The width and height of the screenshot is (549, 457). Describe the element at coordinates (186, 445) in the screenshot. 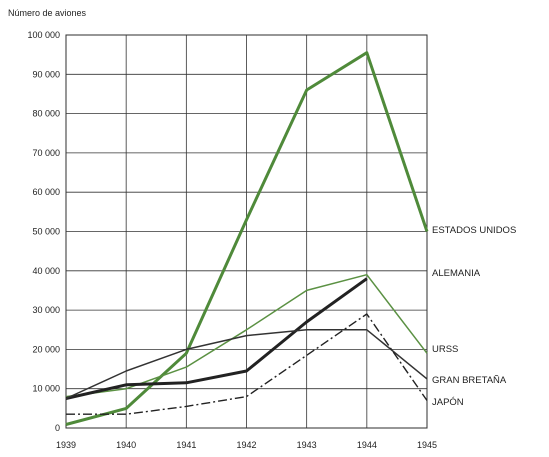

I see `x-tick-label: 1941` at that location.